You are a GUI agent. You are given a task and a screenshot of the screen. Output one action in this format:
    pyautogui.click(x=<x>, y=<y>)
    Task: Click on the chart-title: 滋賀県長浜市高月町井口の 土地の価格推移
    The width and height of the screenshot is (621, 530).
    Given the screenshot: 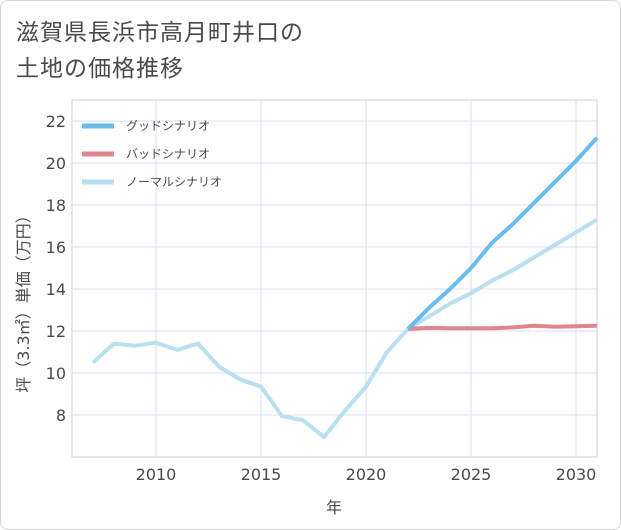 What is the action you would take?
    pyautogui.click(x=160, y=51)
    